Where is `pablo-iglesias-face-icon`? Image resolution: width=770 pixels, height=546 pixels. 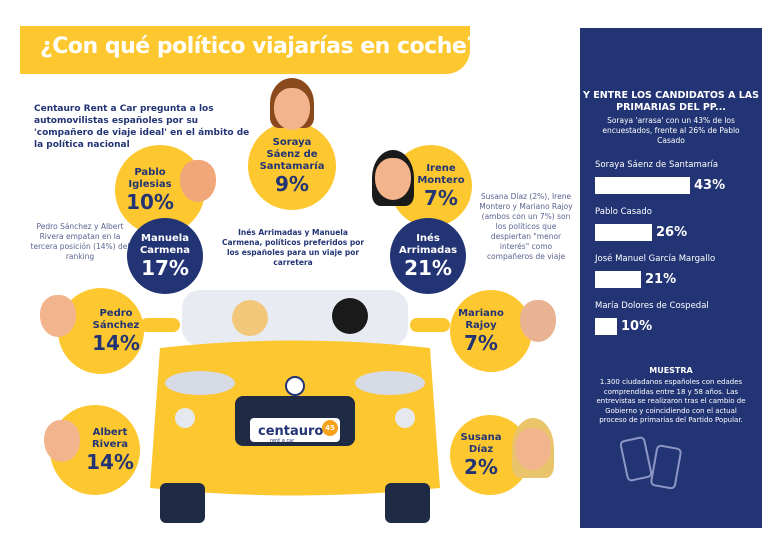
pablo-iglesias-face-icon is located at coordinates (198, 181).